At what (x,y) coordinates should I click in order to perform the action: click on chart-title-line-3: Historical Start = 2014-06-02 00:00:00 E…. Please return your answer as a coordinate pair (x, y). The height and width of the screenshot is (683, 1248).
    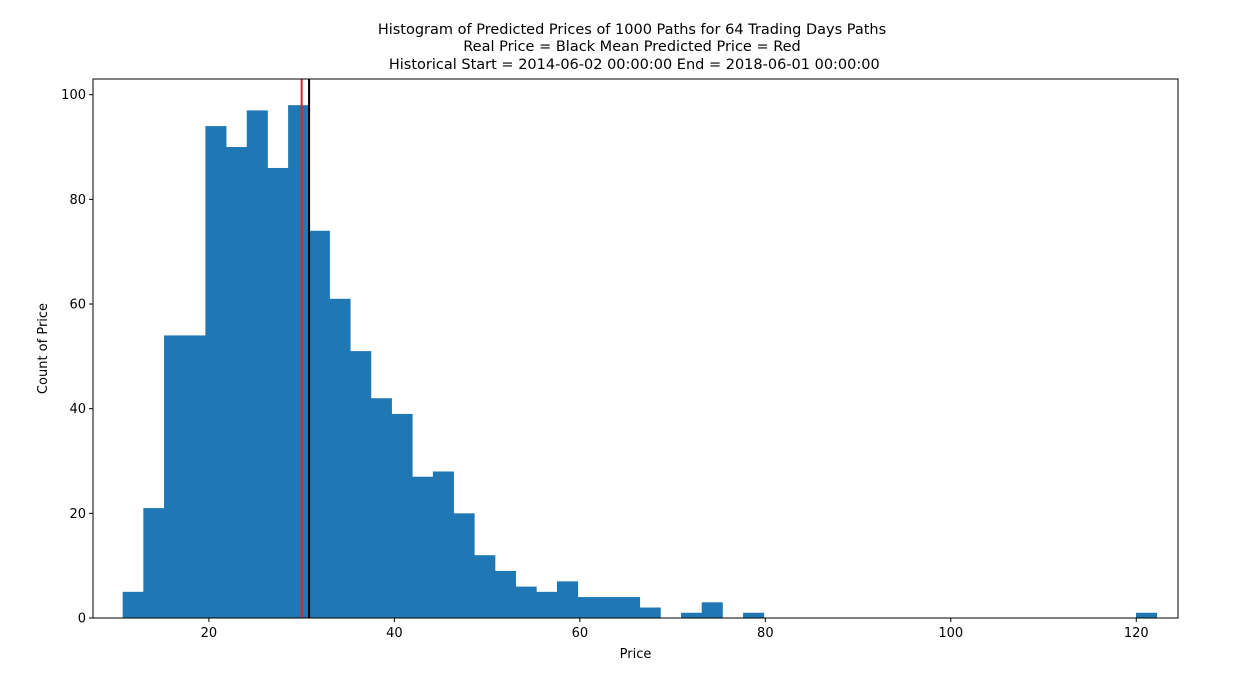
    Looking at the image, I should click on (632, 65).